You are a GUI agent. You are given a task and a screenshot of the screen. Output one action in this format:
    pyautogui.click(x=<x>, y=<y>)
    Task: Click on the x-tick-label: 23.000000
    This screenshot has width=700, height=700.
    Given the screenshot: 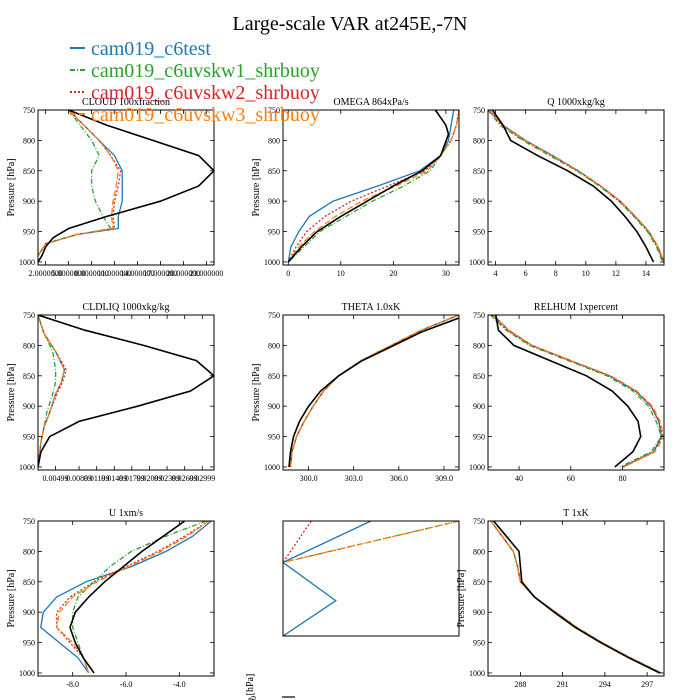 What is the action you would take?
    pyautogui.click(x=206, y=273)
    